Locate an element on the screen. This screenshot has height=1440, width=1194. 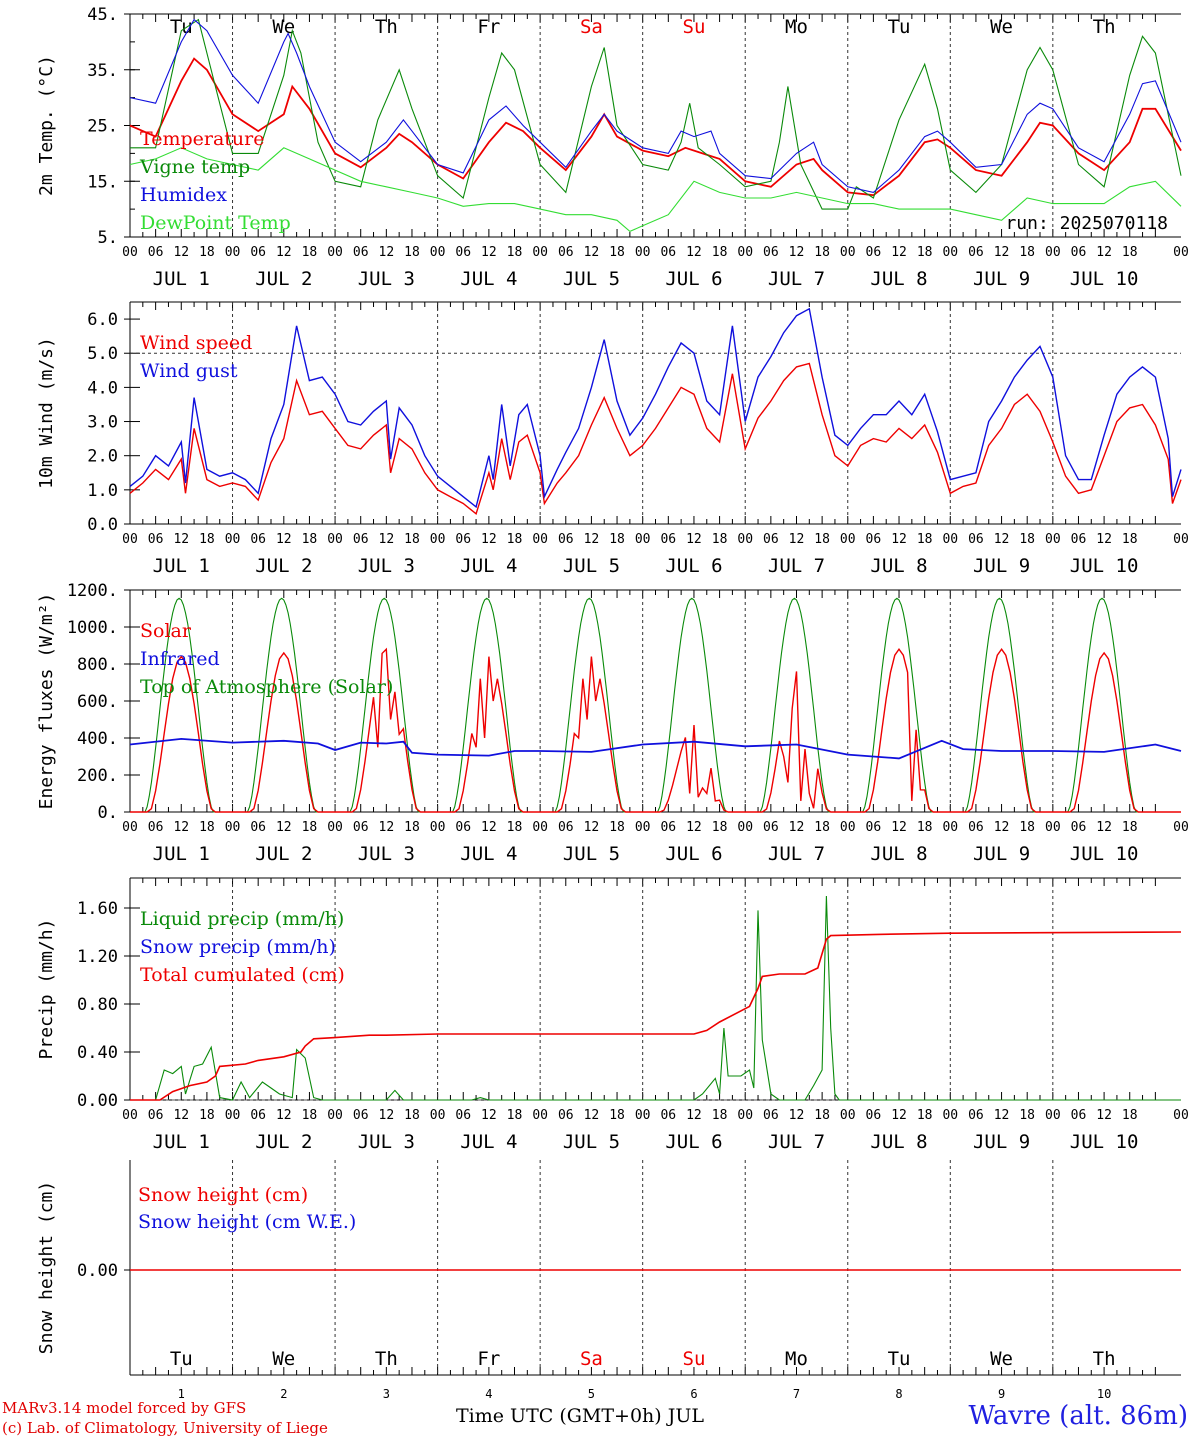
day-number: 7 is located at coordinates (796, 1394).